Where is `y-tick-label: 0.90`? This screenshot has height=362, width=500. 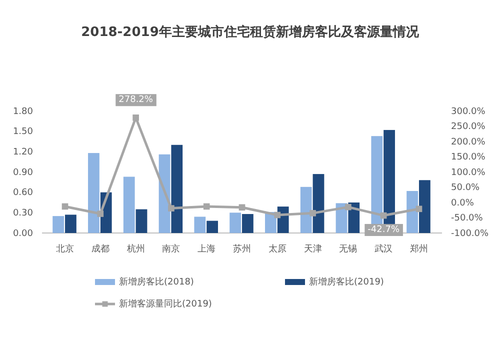
y-tick-label: 0.90 is located at coordinates (23, 173).